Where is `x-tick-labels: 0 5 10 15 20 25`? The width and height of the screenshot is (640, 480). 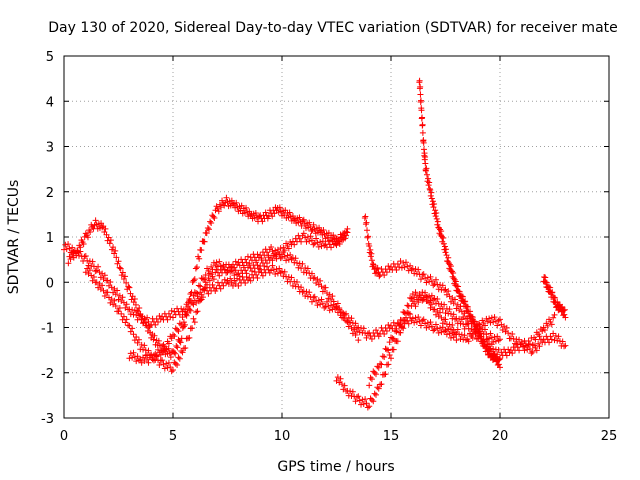
x-tick-labels: 0 5 10 15 20 25 is located at coordinates (338, 436).